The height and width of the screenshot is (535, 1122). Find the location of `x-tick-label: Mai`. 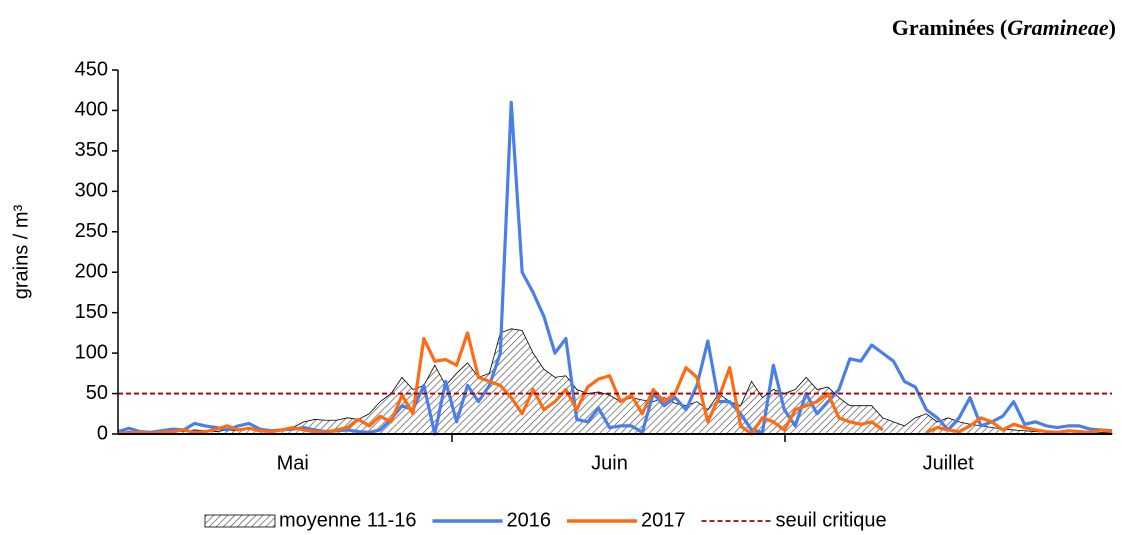

x-tick-label: Mai is located at coordinates (293, 463).